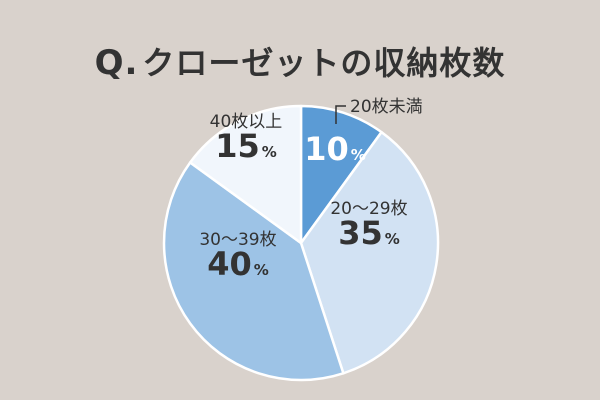 This screenshot has width=600, height=400. I want to click on slice-label-4: 40枚以上, so click(246, 122).